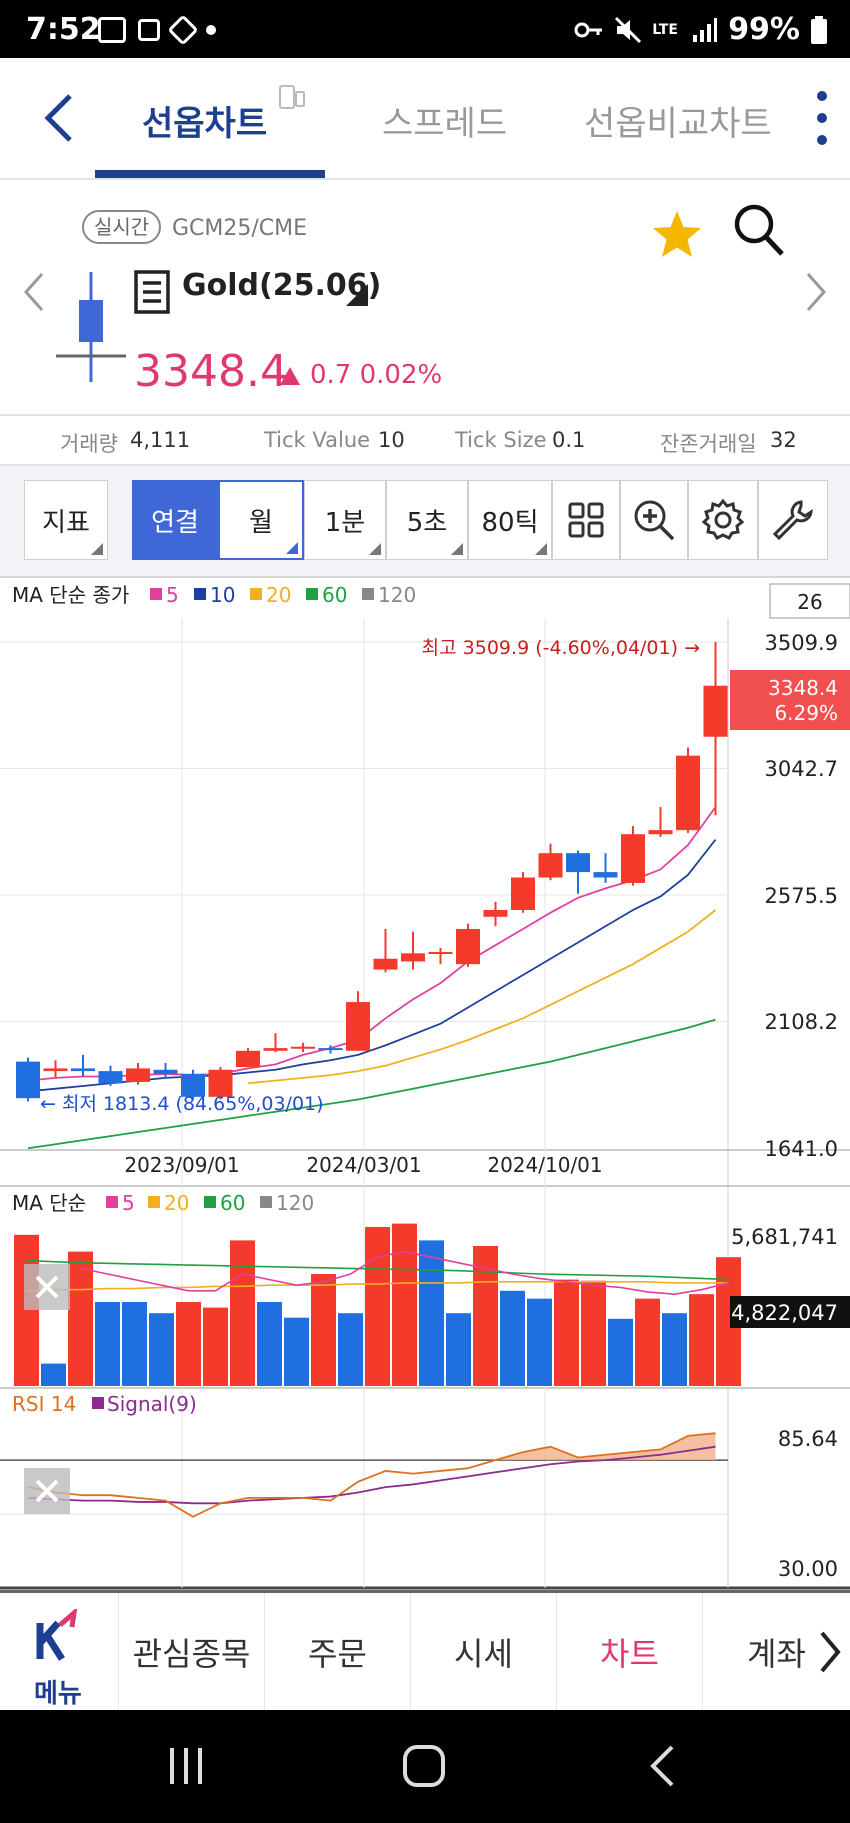 The image size is (850, 1823). I want to click on voip-icon, so click(112, 30).